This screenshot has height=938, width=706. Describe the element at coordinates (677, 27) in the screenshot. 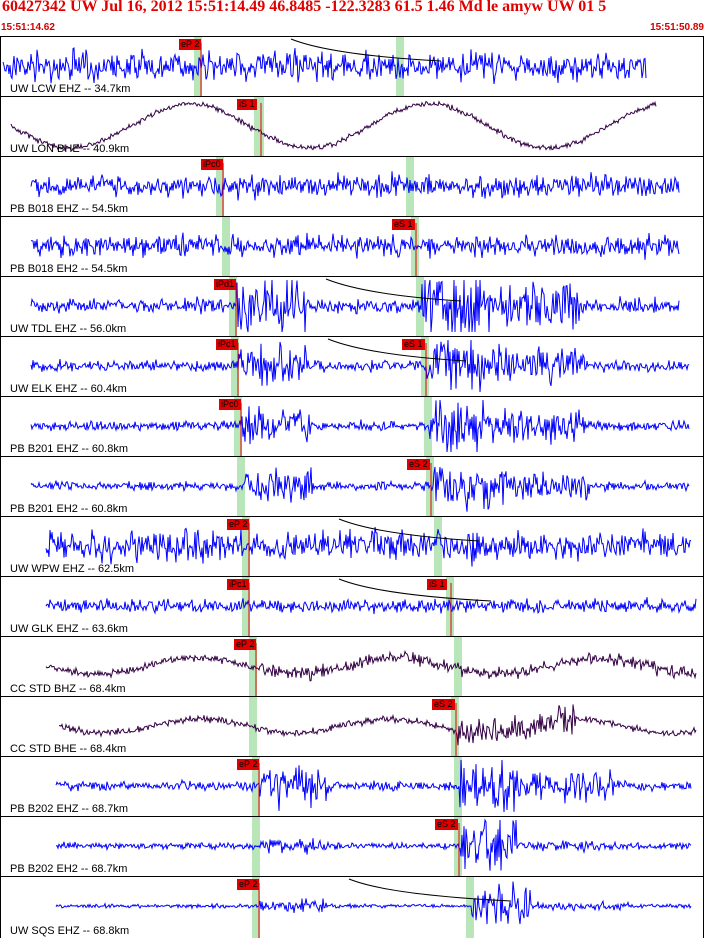

I see `time-end-label: 15:51:50.89` at that location.